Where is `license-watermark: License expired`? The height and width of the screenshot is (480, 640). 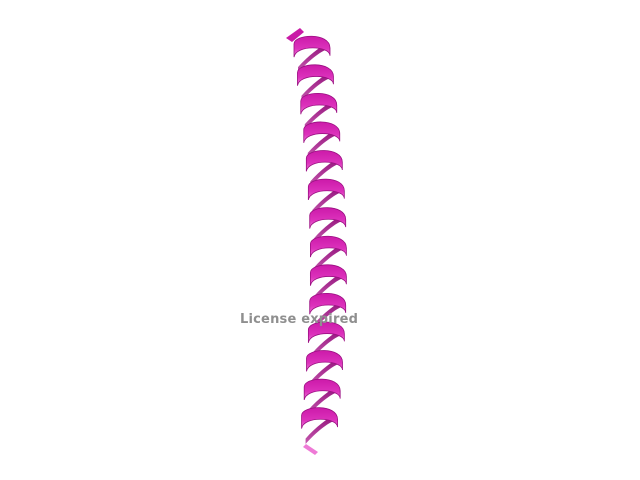
license-watermark: License expired is located at coordinates (299, 319).